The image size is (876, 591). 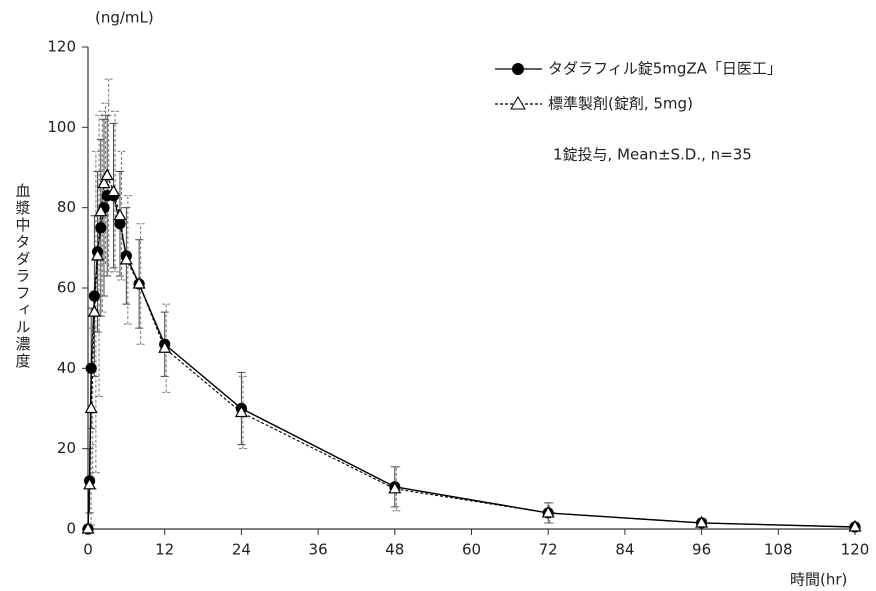 What do you see at coordinates (548, 550) in the screenshot?
I see `x-tick-label: 72` at bounding box center [548, 550].